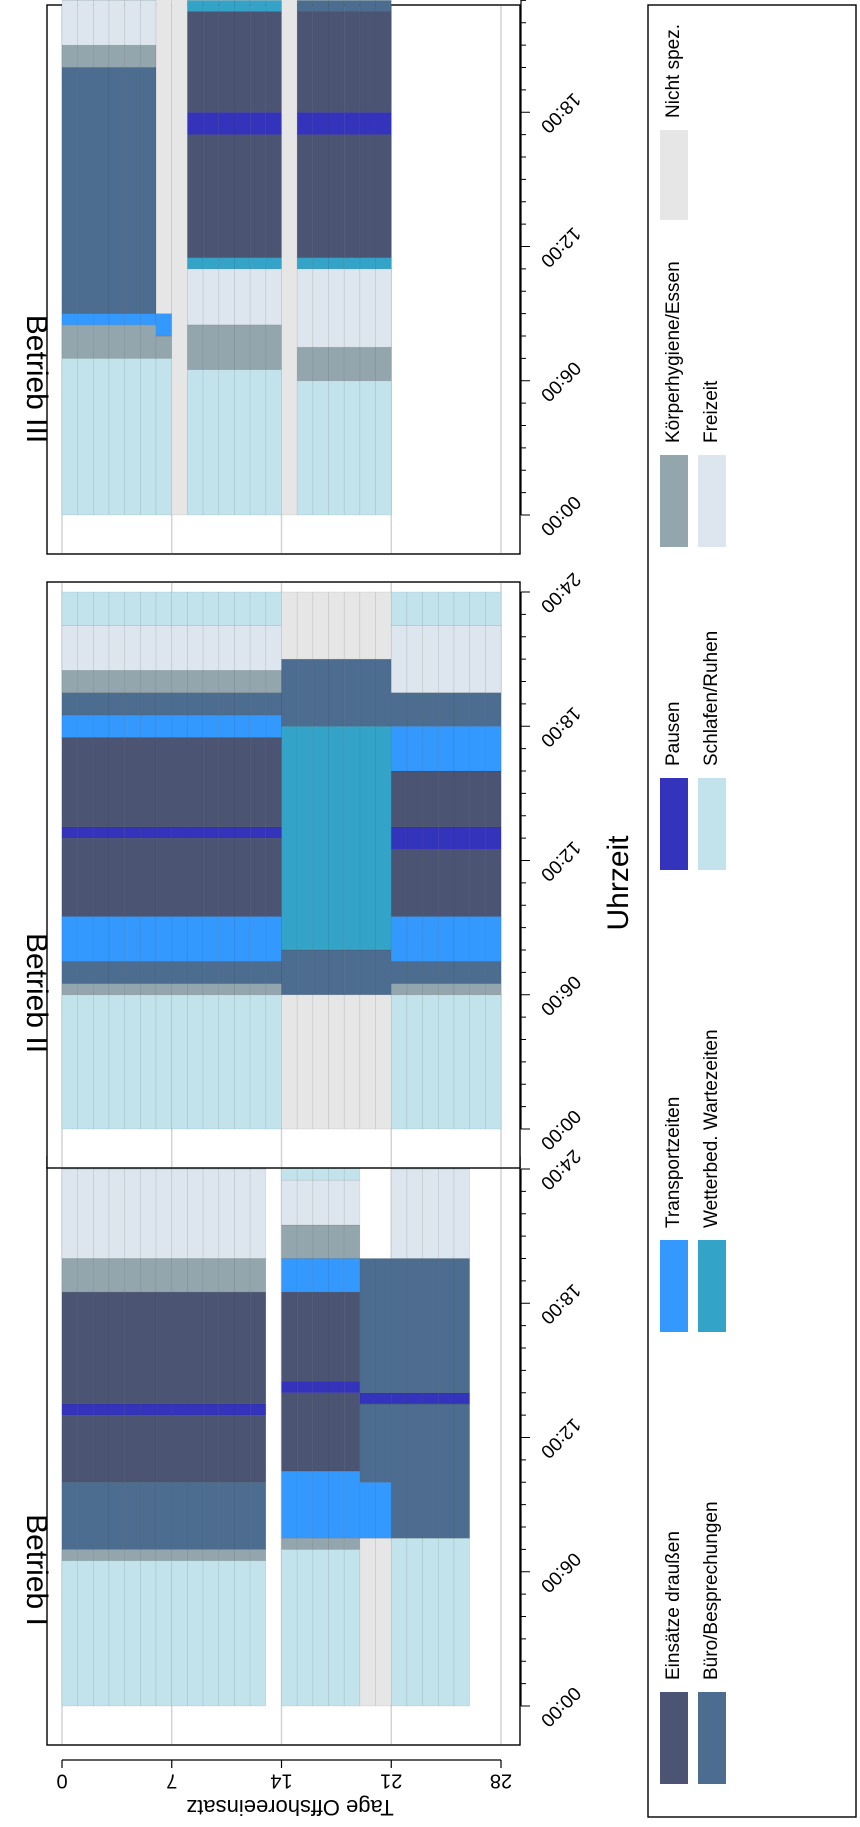 This screenshot has height=1827, width=860. Describe the element at coordinates (673, 734) in the screenshot. I see `legend-label: Pausen` at that location.